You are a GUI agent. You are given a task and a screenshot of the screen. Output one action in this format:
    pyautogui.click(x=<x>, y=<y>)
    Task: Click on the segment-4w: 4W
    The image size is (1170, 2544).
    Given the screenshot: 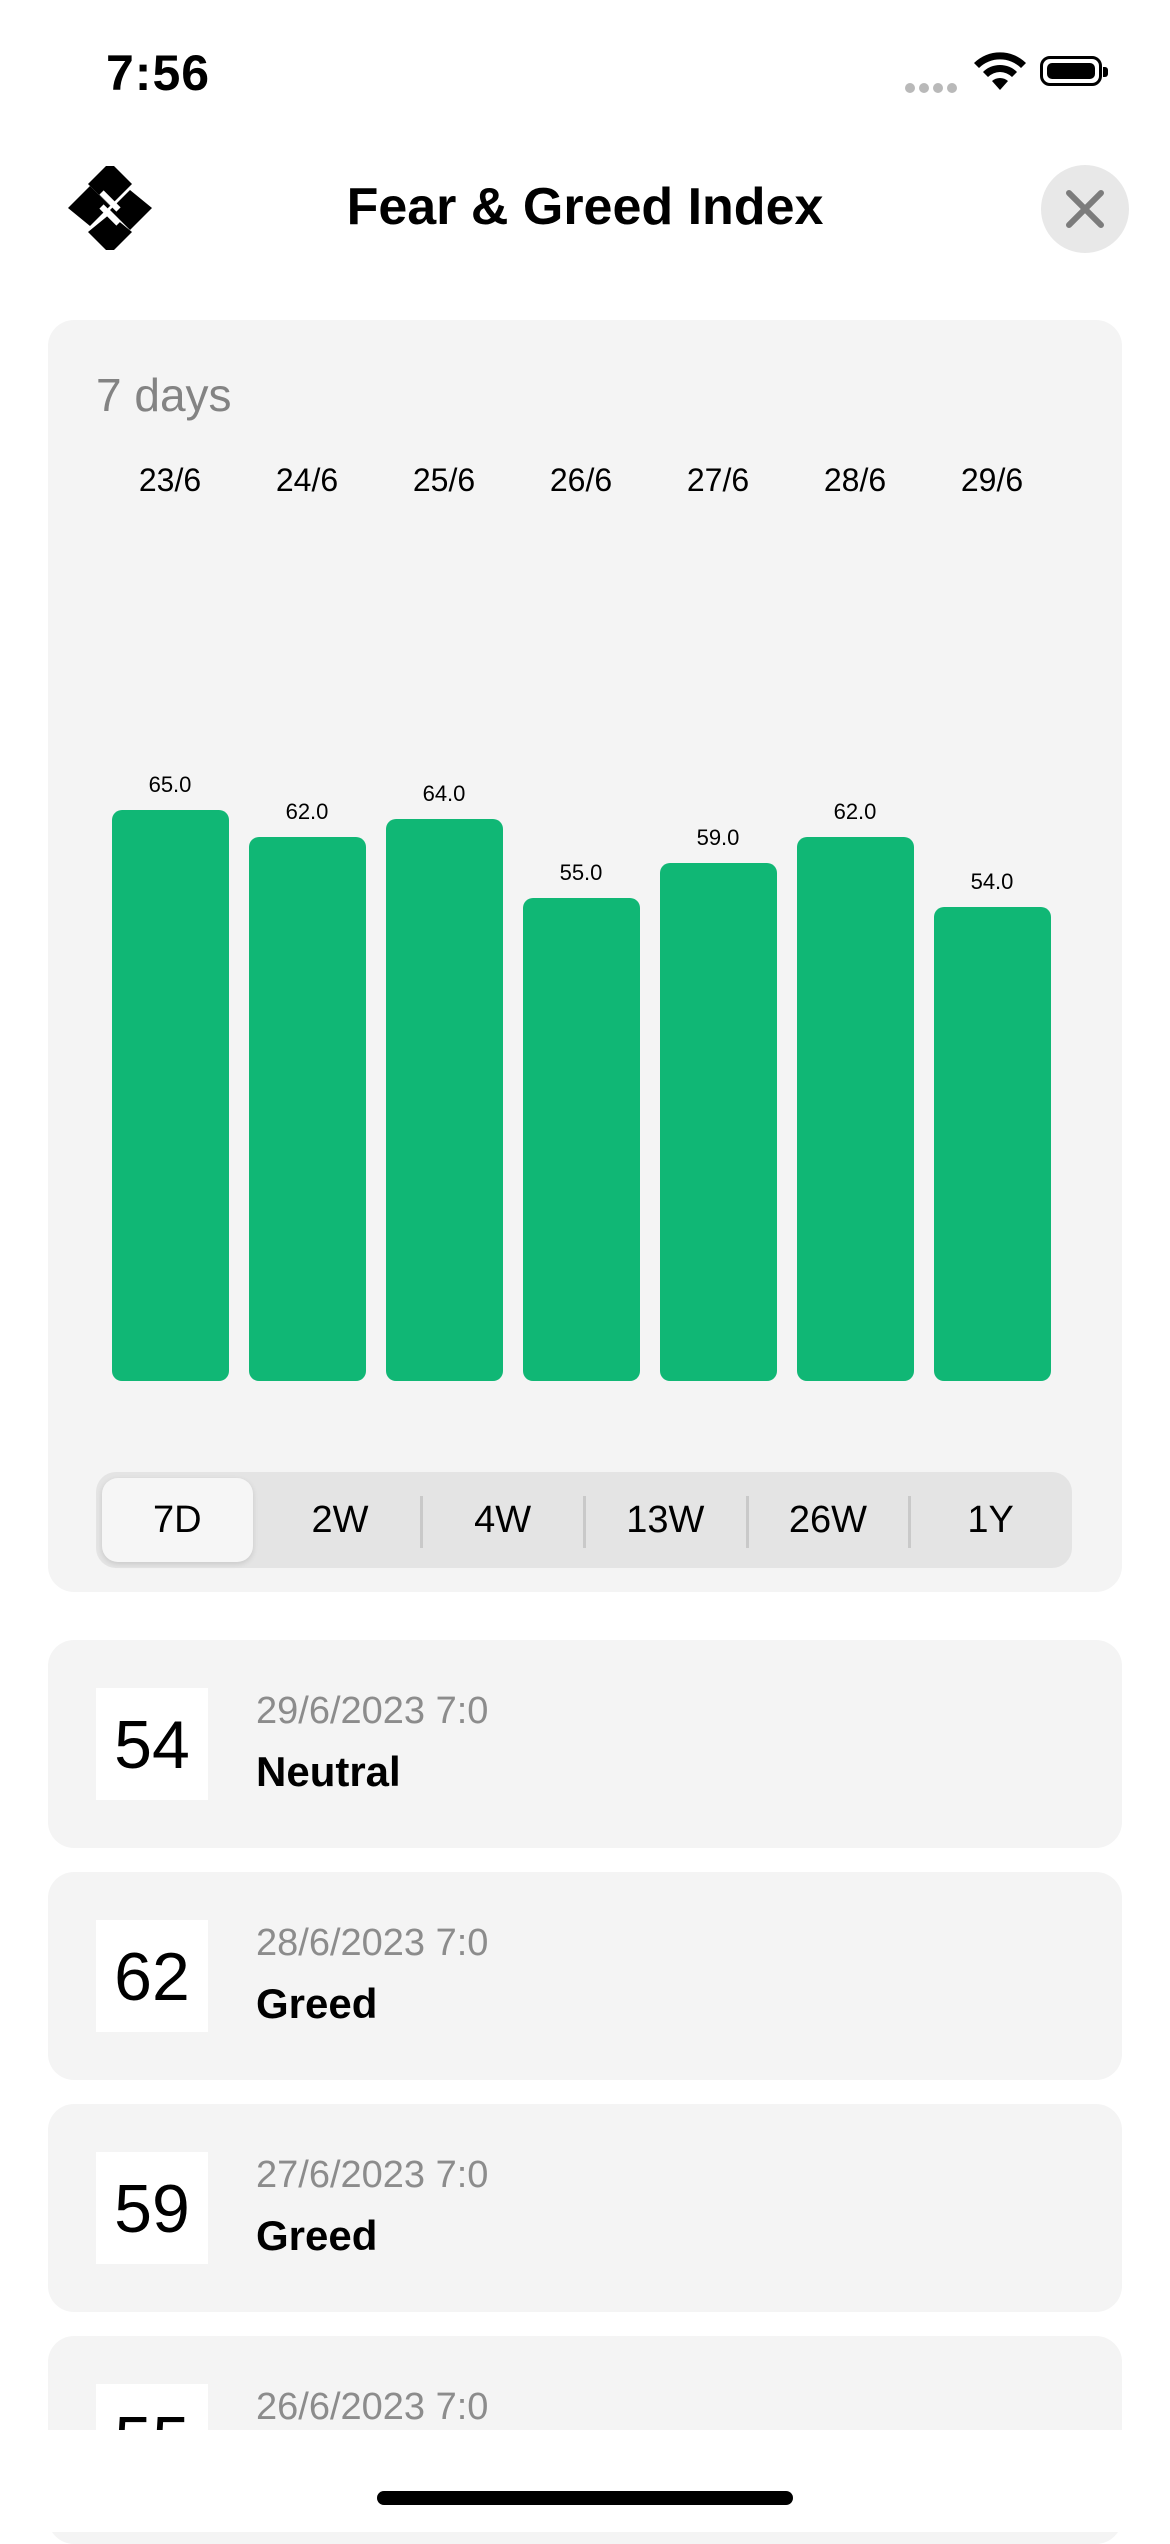 What is the action you would take?
    pyautogui.click(x=503, y=1520)
    